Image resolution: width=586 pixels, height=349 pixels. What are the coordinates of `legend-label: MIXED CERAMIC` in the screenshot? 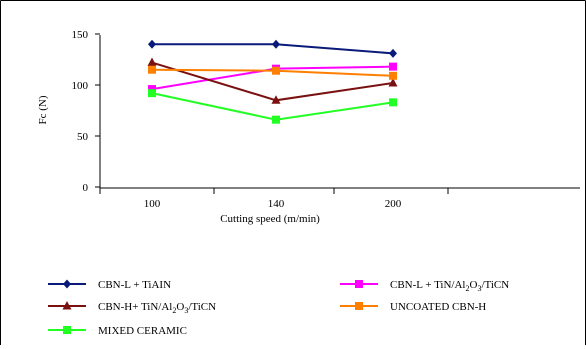 It's located at (142, 331).